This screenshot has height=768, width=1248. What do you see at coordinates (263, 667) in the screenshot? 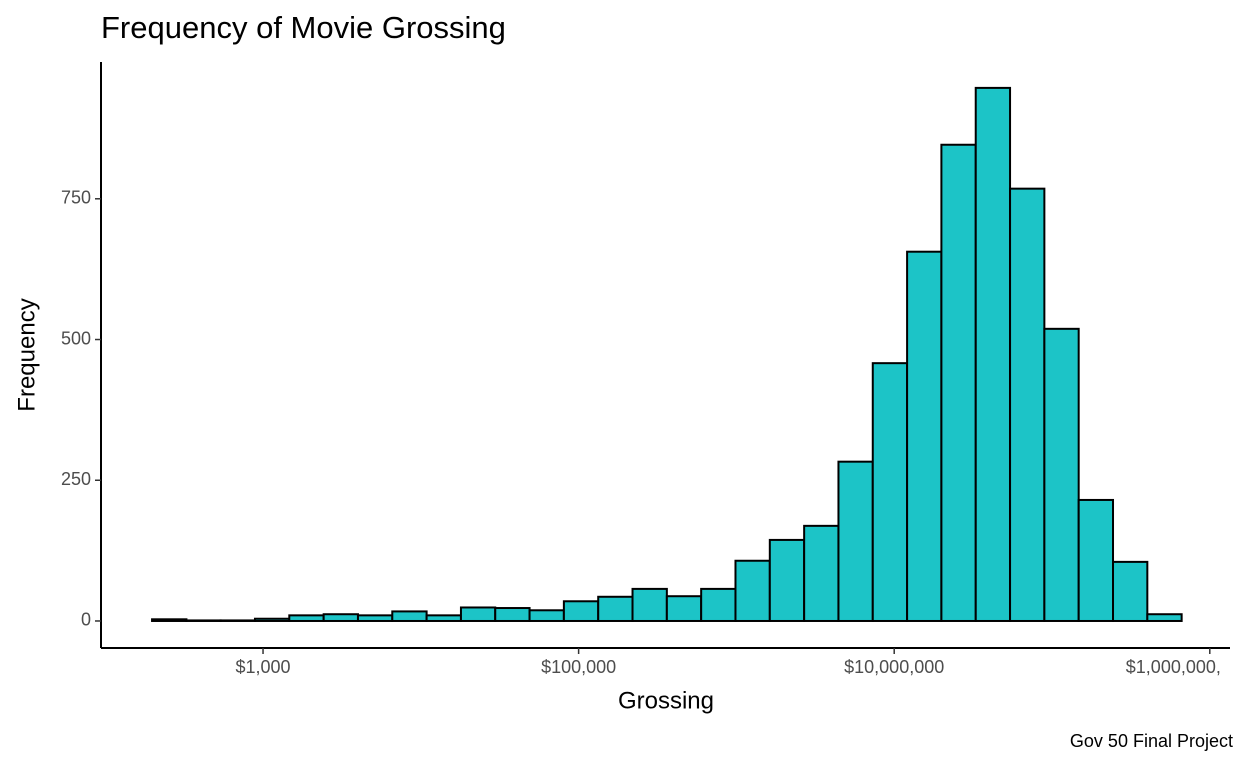
I see `x-tick-label: $1,000` at bounding box center [263, 667].